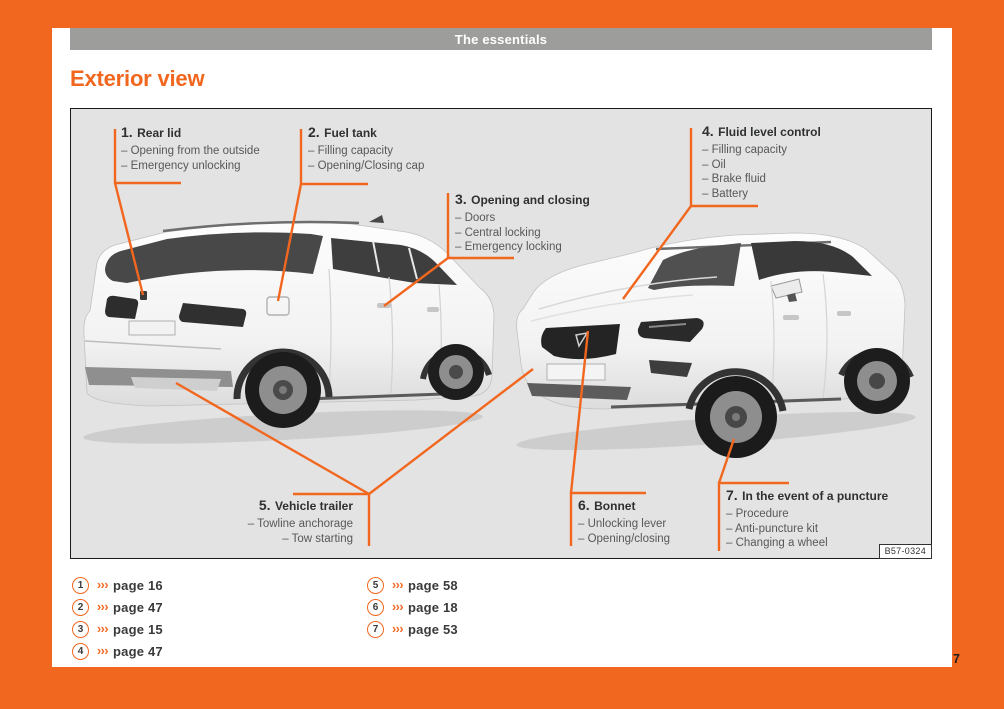  I want to click on page-ref-label: page 53, so click(433, 629).